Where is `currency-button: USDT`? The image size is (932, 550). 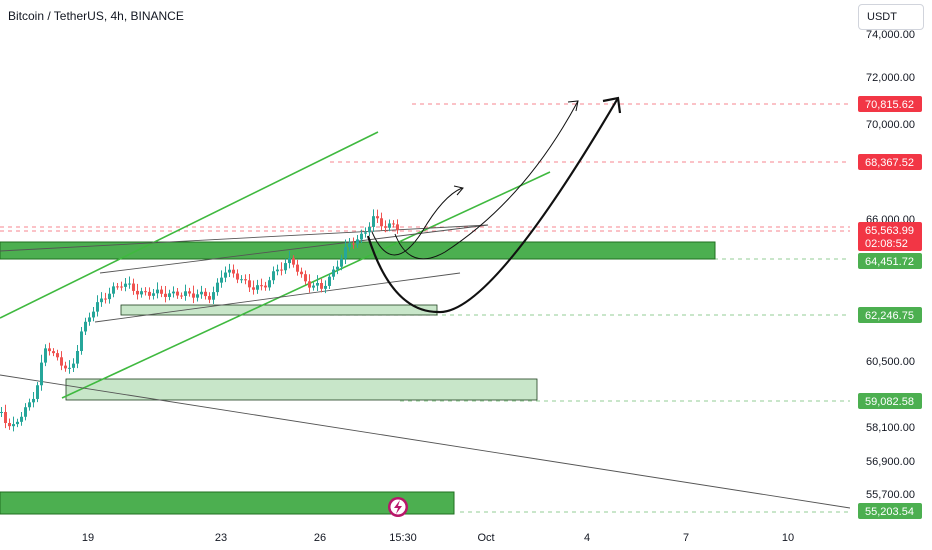 currency-button: USDT is located at coordinates (891, 17).